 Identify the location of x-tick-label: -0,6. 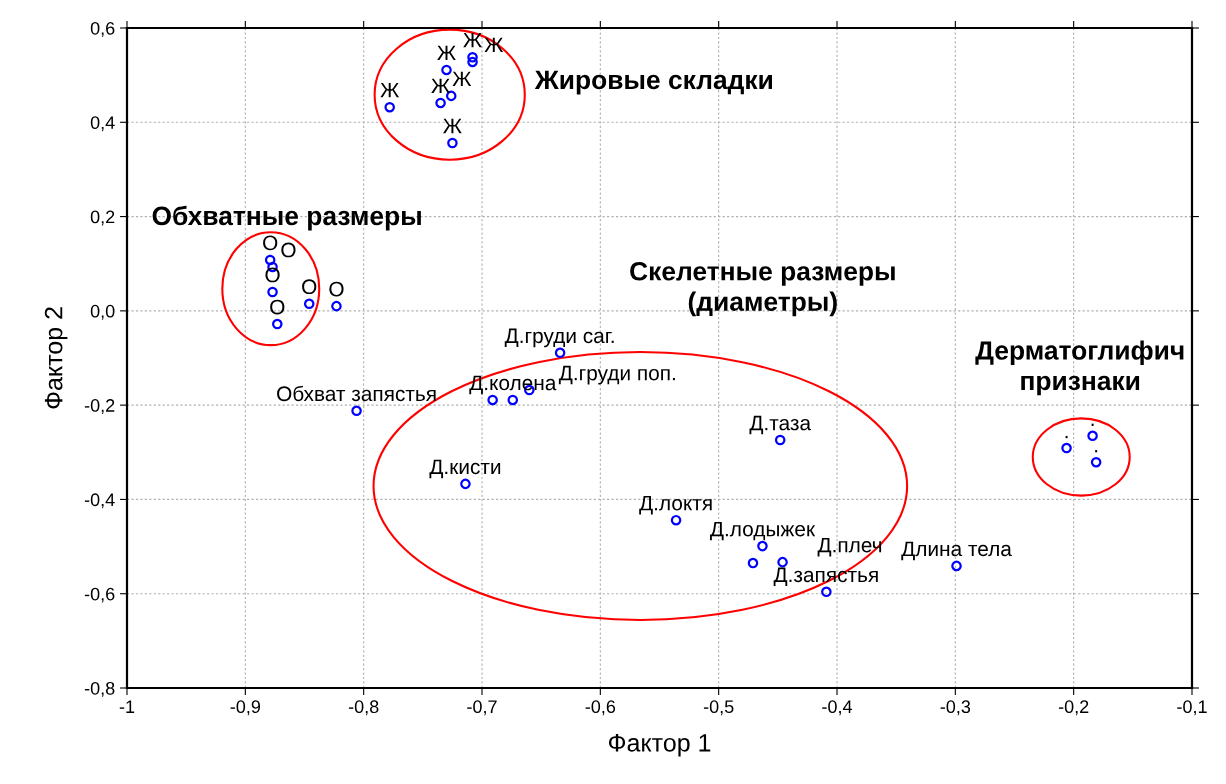
(600, 708).